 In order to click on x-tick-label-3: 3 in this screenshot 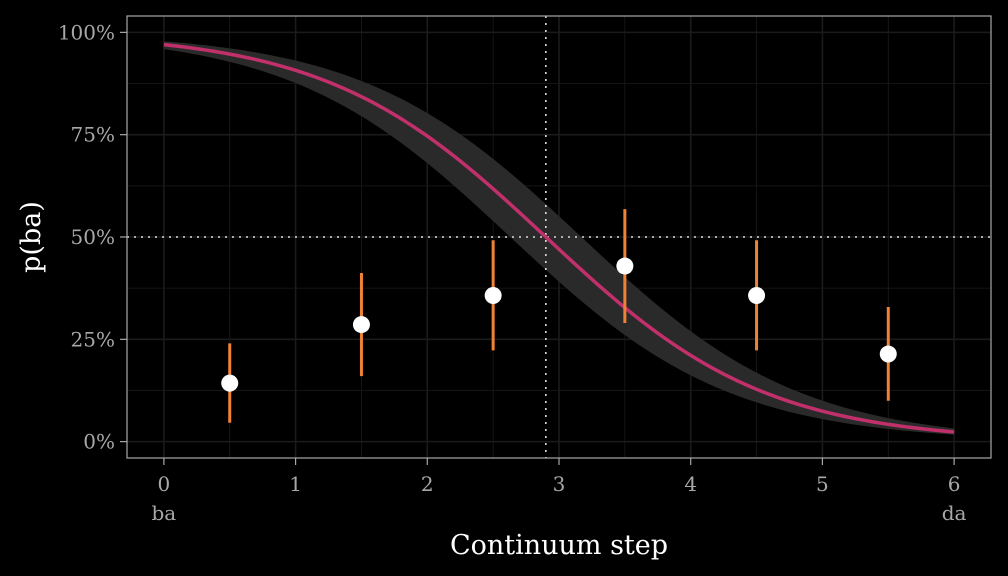, I will do `click(559, 484)`.